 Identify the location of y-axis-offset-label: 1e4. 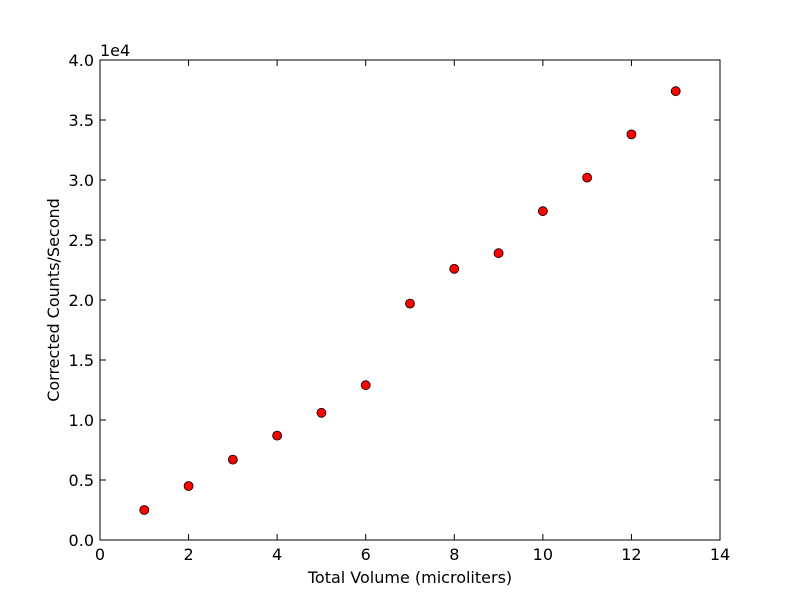
(115, 50).